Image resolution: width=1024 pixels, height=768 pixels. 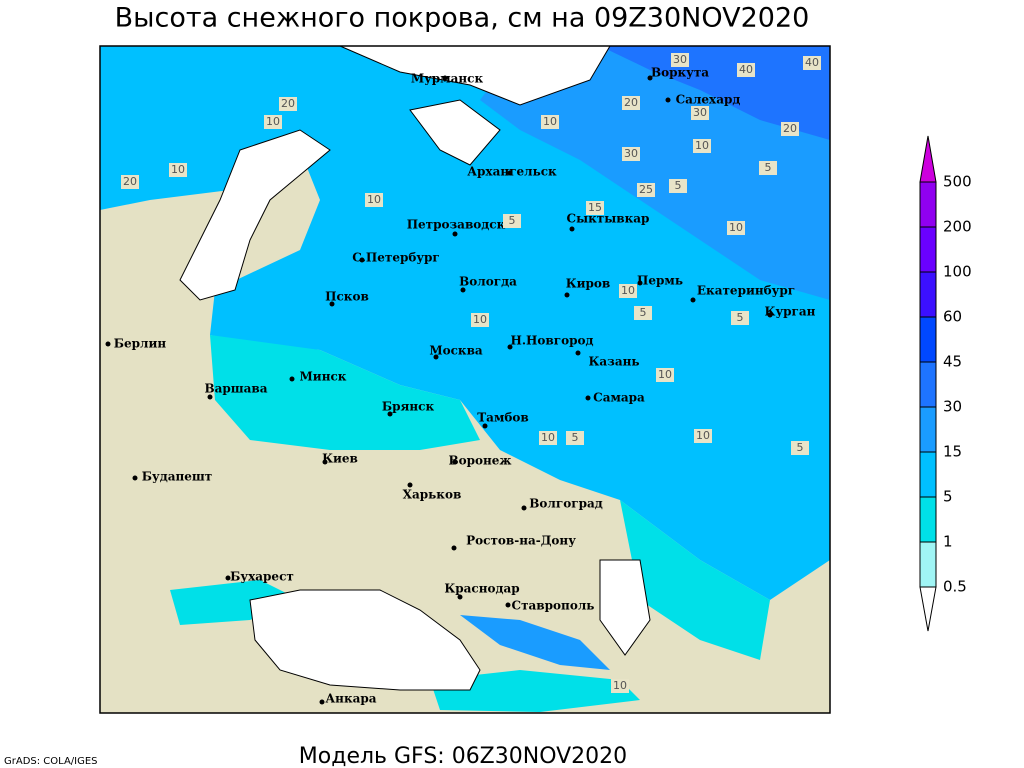 I want to click on colorbar-cap, so click(x=928, y=609).